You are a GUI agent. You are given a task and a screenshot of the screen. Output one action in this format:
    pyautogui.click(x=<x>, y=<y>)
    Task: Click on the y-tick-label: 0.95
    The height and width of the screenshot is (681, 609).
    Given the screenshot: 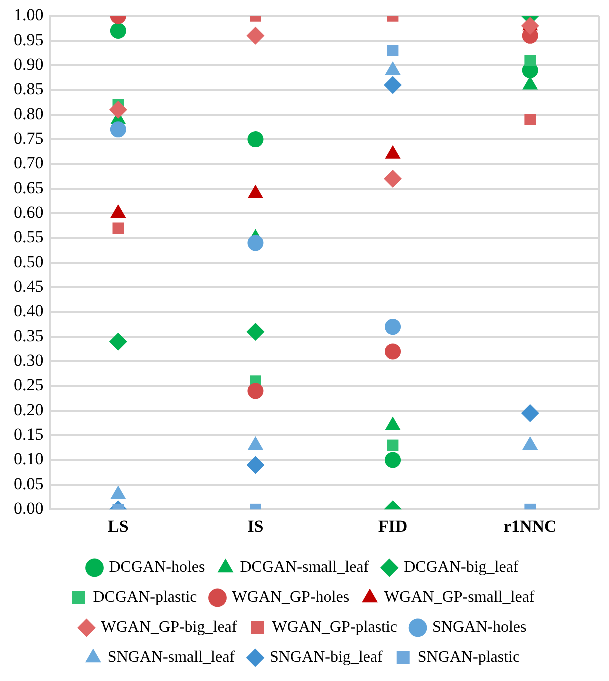 What is the action you would take?
    pyautogui.click(x=29, y=40)
    